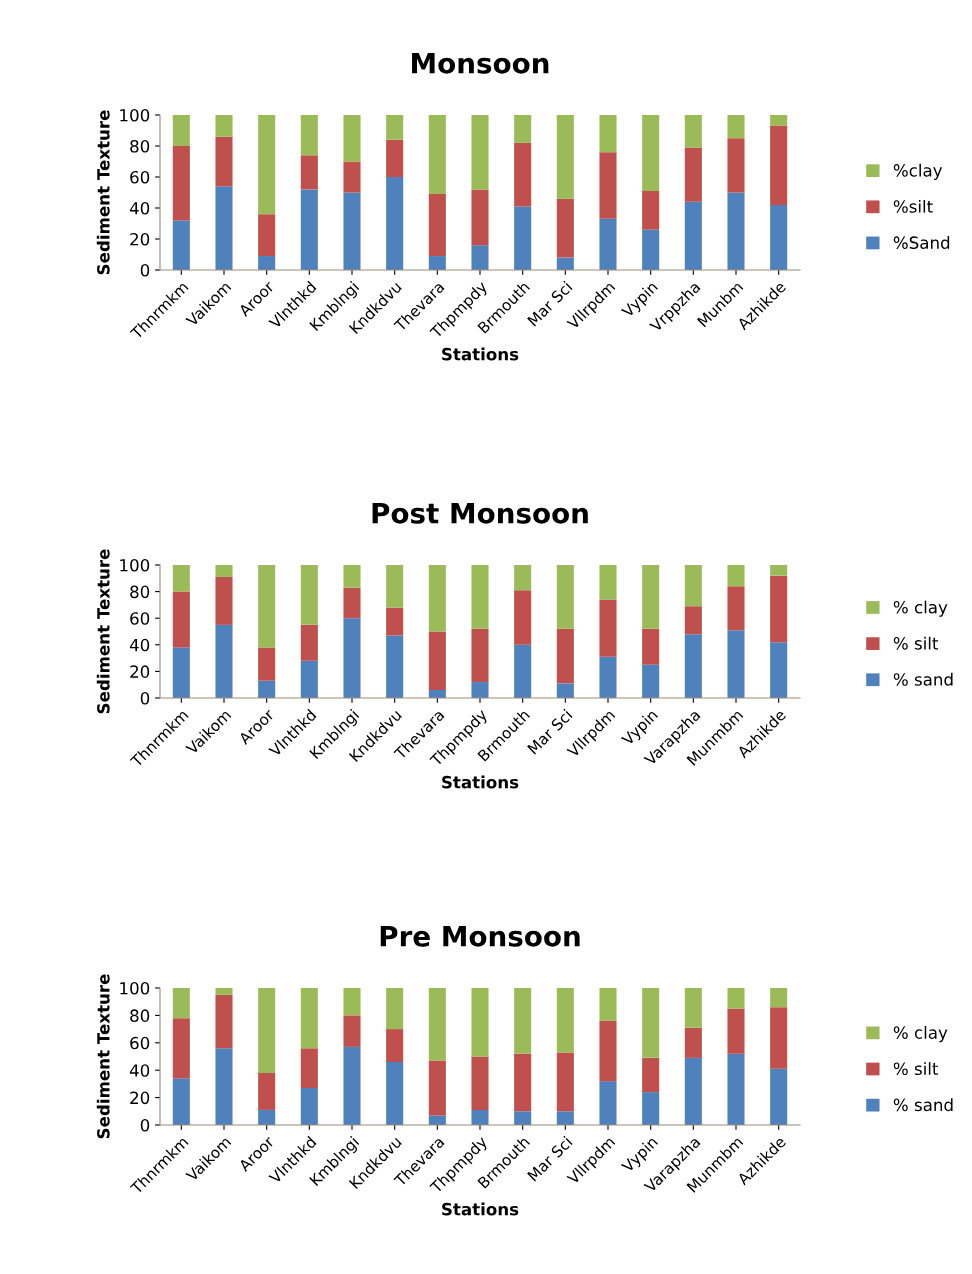 The width and height of the screenshot is (972, 1274). I want to click on legend-label: % sand, so click(923, 679).